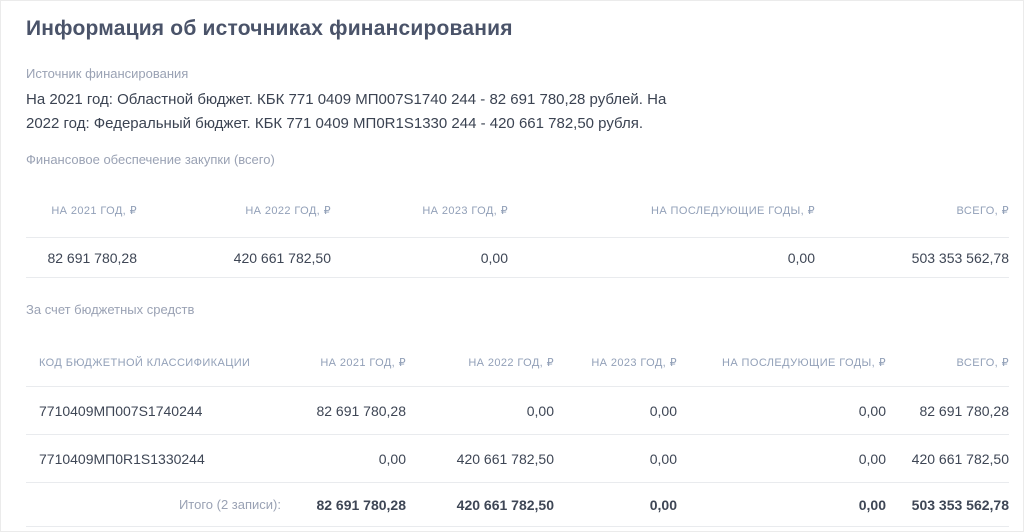 The image size is (1024, 532). What do you see at coordinates (153, 458) in the screenshot?
I see `cell-budget-code: 7710409МП0R1S1330244` at bounding box center [153, 458].